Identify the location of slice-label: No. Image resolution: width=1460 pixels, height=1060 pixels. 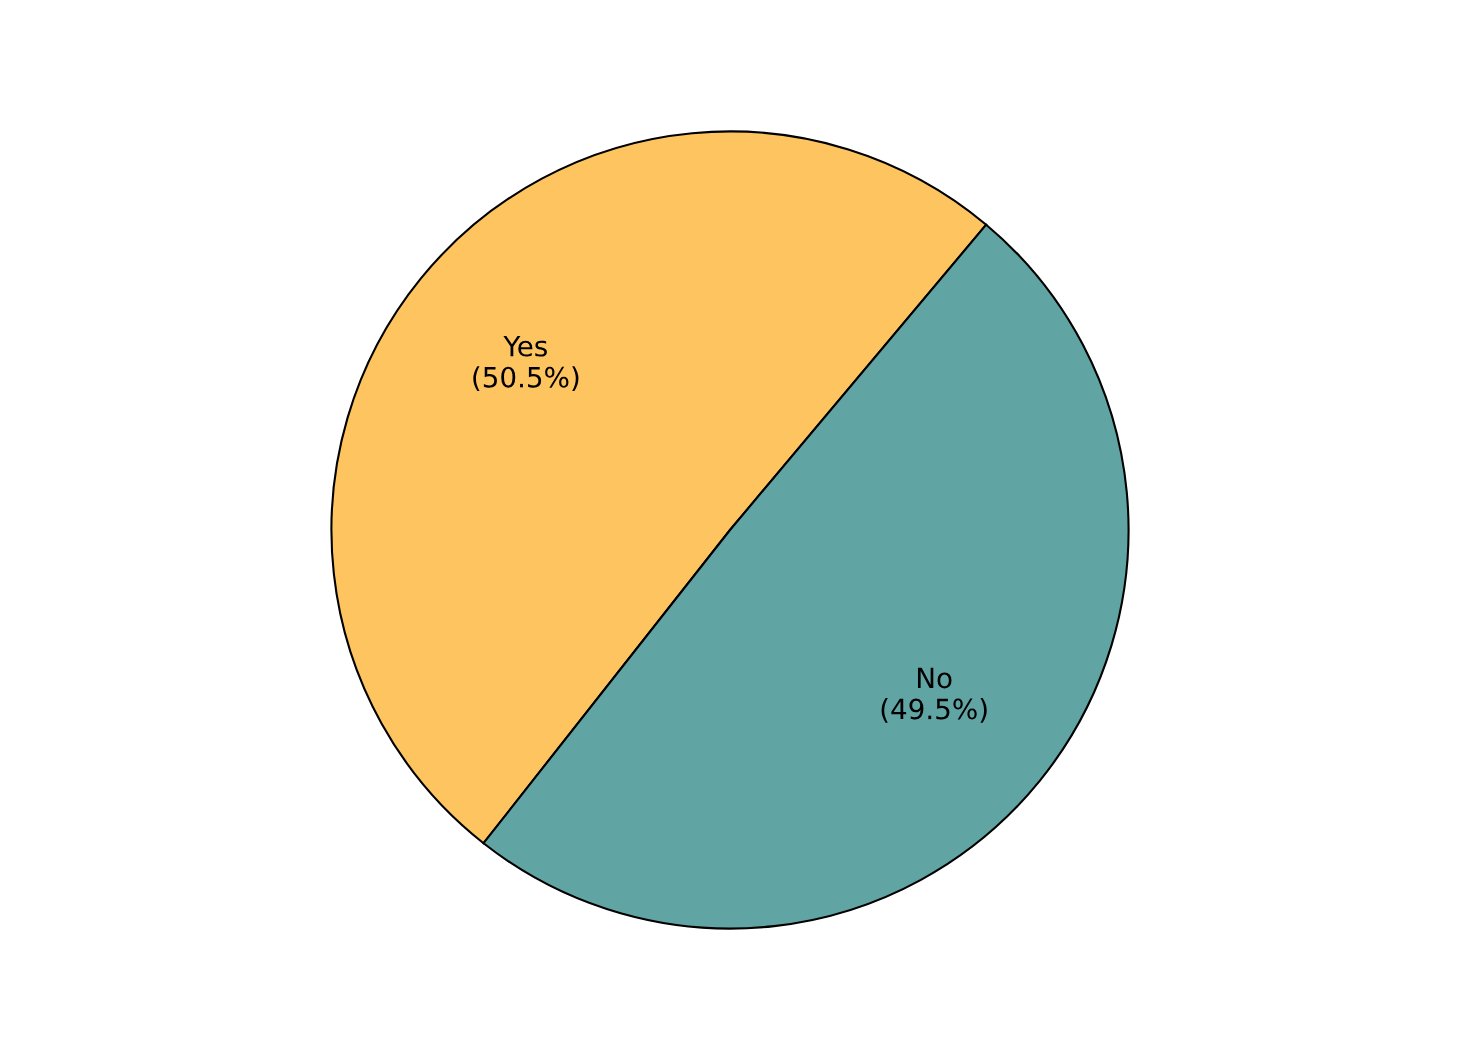
(934, 678).